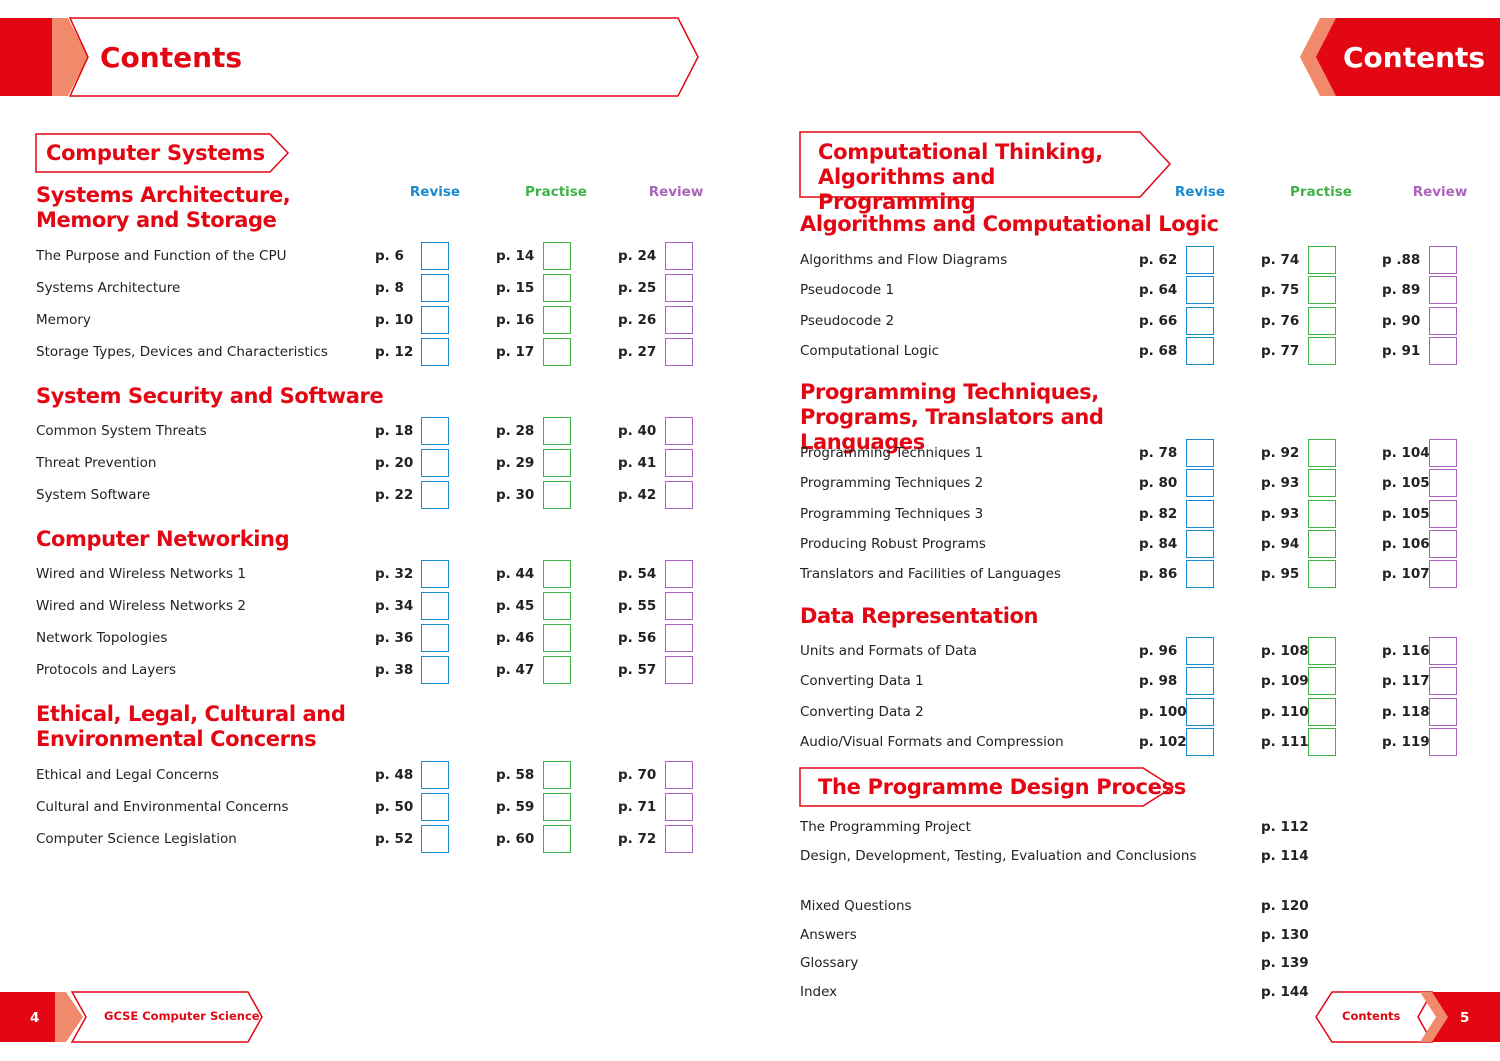 The height and width of the screenshot is (1061, 1500). Describe the element at coordinates (1158, 543) in the screenshot. I see `page-ref: p. 84` at that location.